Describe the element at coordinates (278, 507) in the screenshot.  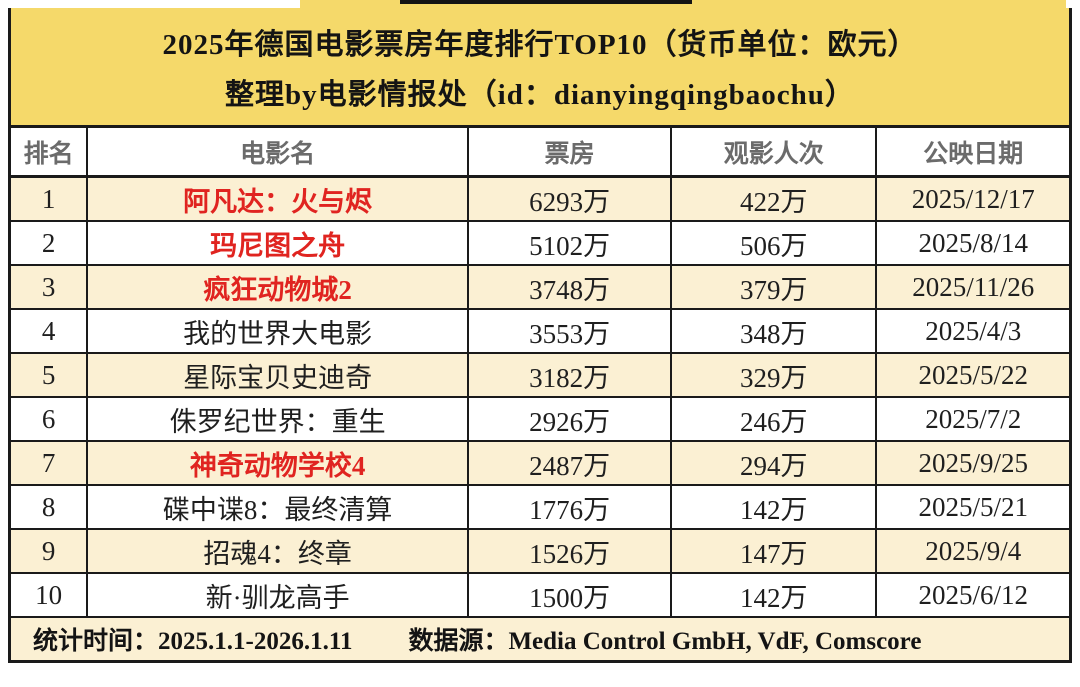
I see `movie-title-cell: 碟中谍8：最终清算` at that location.